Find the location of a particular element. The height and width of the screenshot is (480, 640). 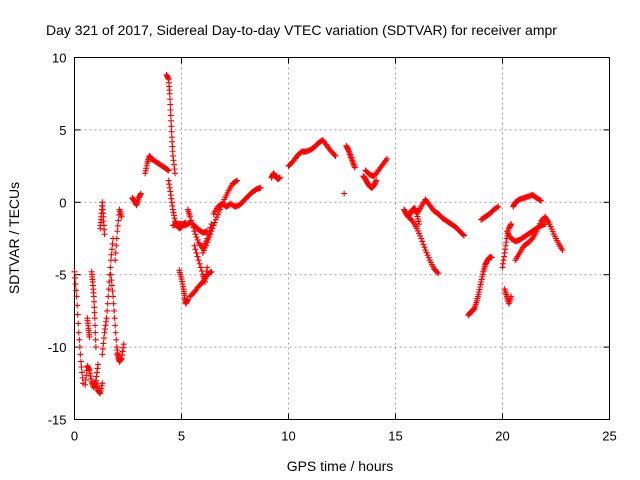

series-track10 is located at coordinates (120, 353).